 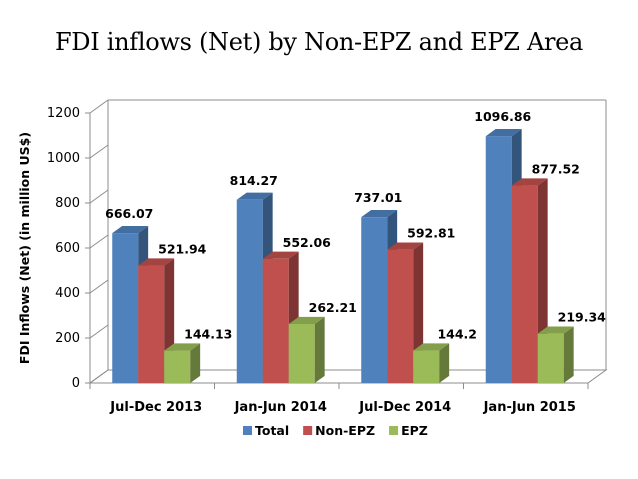 I want to click on data-label: 814.27, so click(x=254, y=180).